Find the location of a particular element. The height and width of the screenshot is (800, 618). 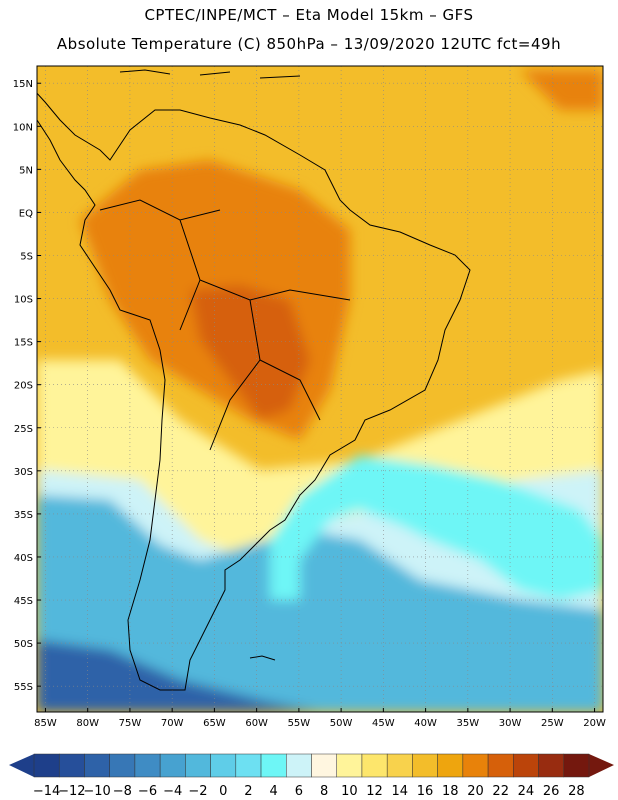

borders is located at coordinates (225, 325).